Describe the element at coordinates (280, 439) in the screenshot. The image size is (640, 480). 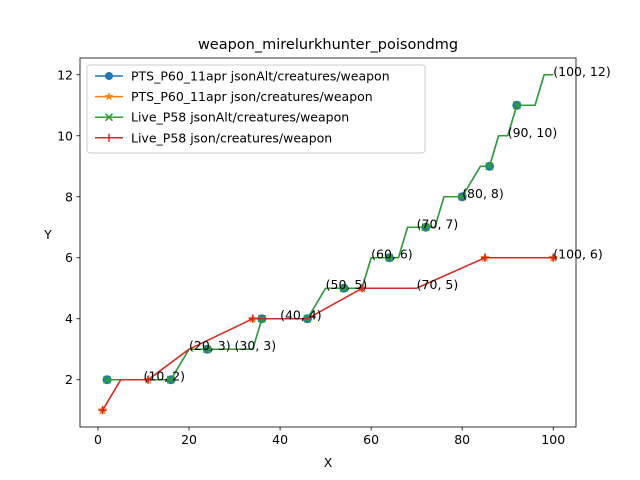
I see `x-tick-label: 40` at that location.